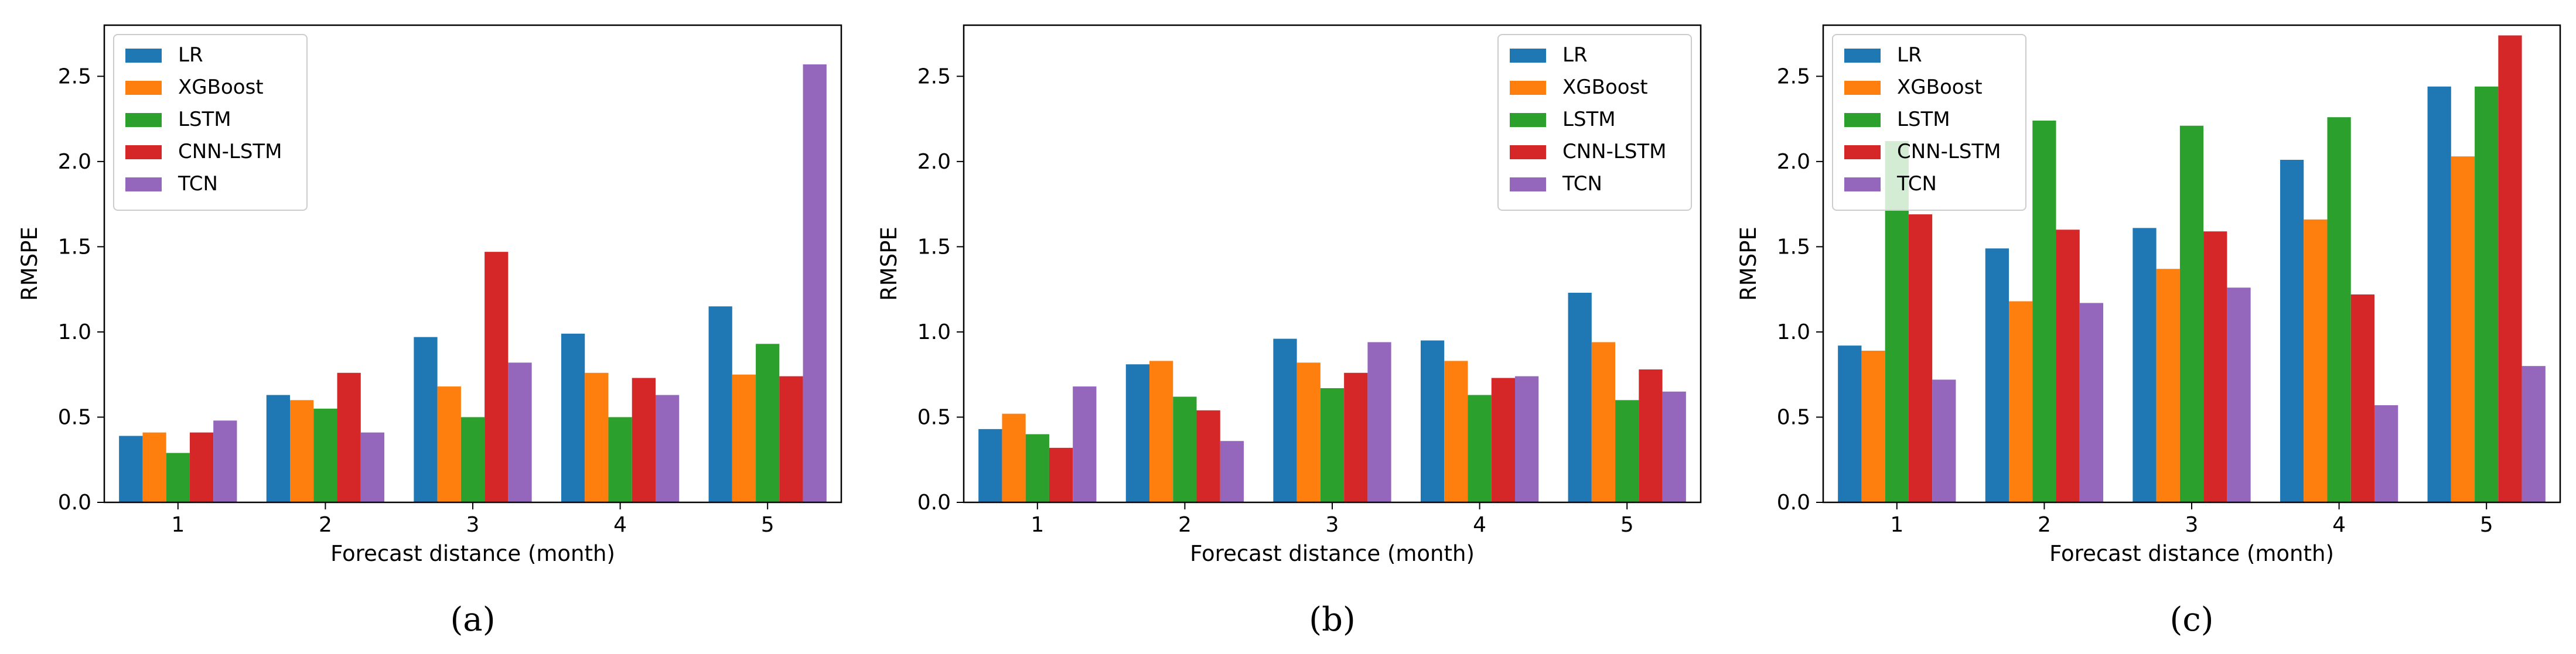 The height and width of the screenshot is (654, 2576). Describe the element at coordinates (2191, 620) in the screenshot. I see `panel-caption: (c)` at that location.